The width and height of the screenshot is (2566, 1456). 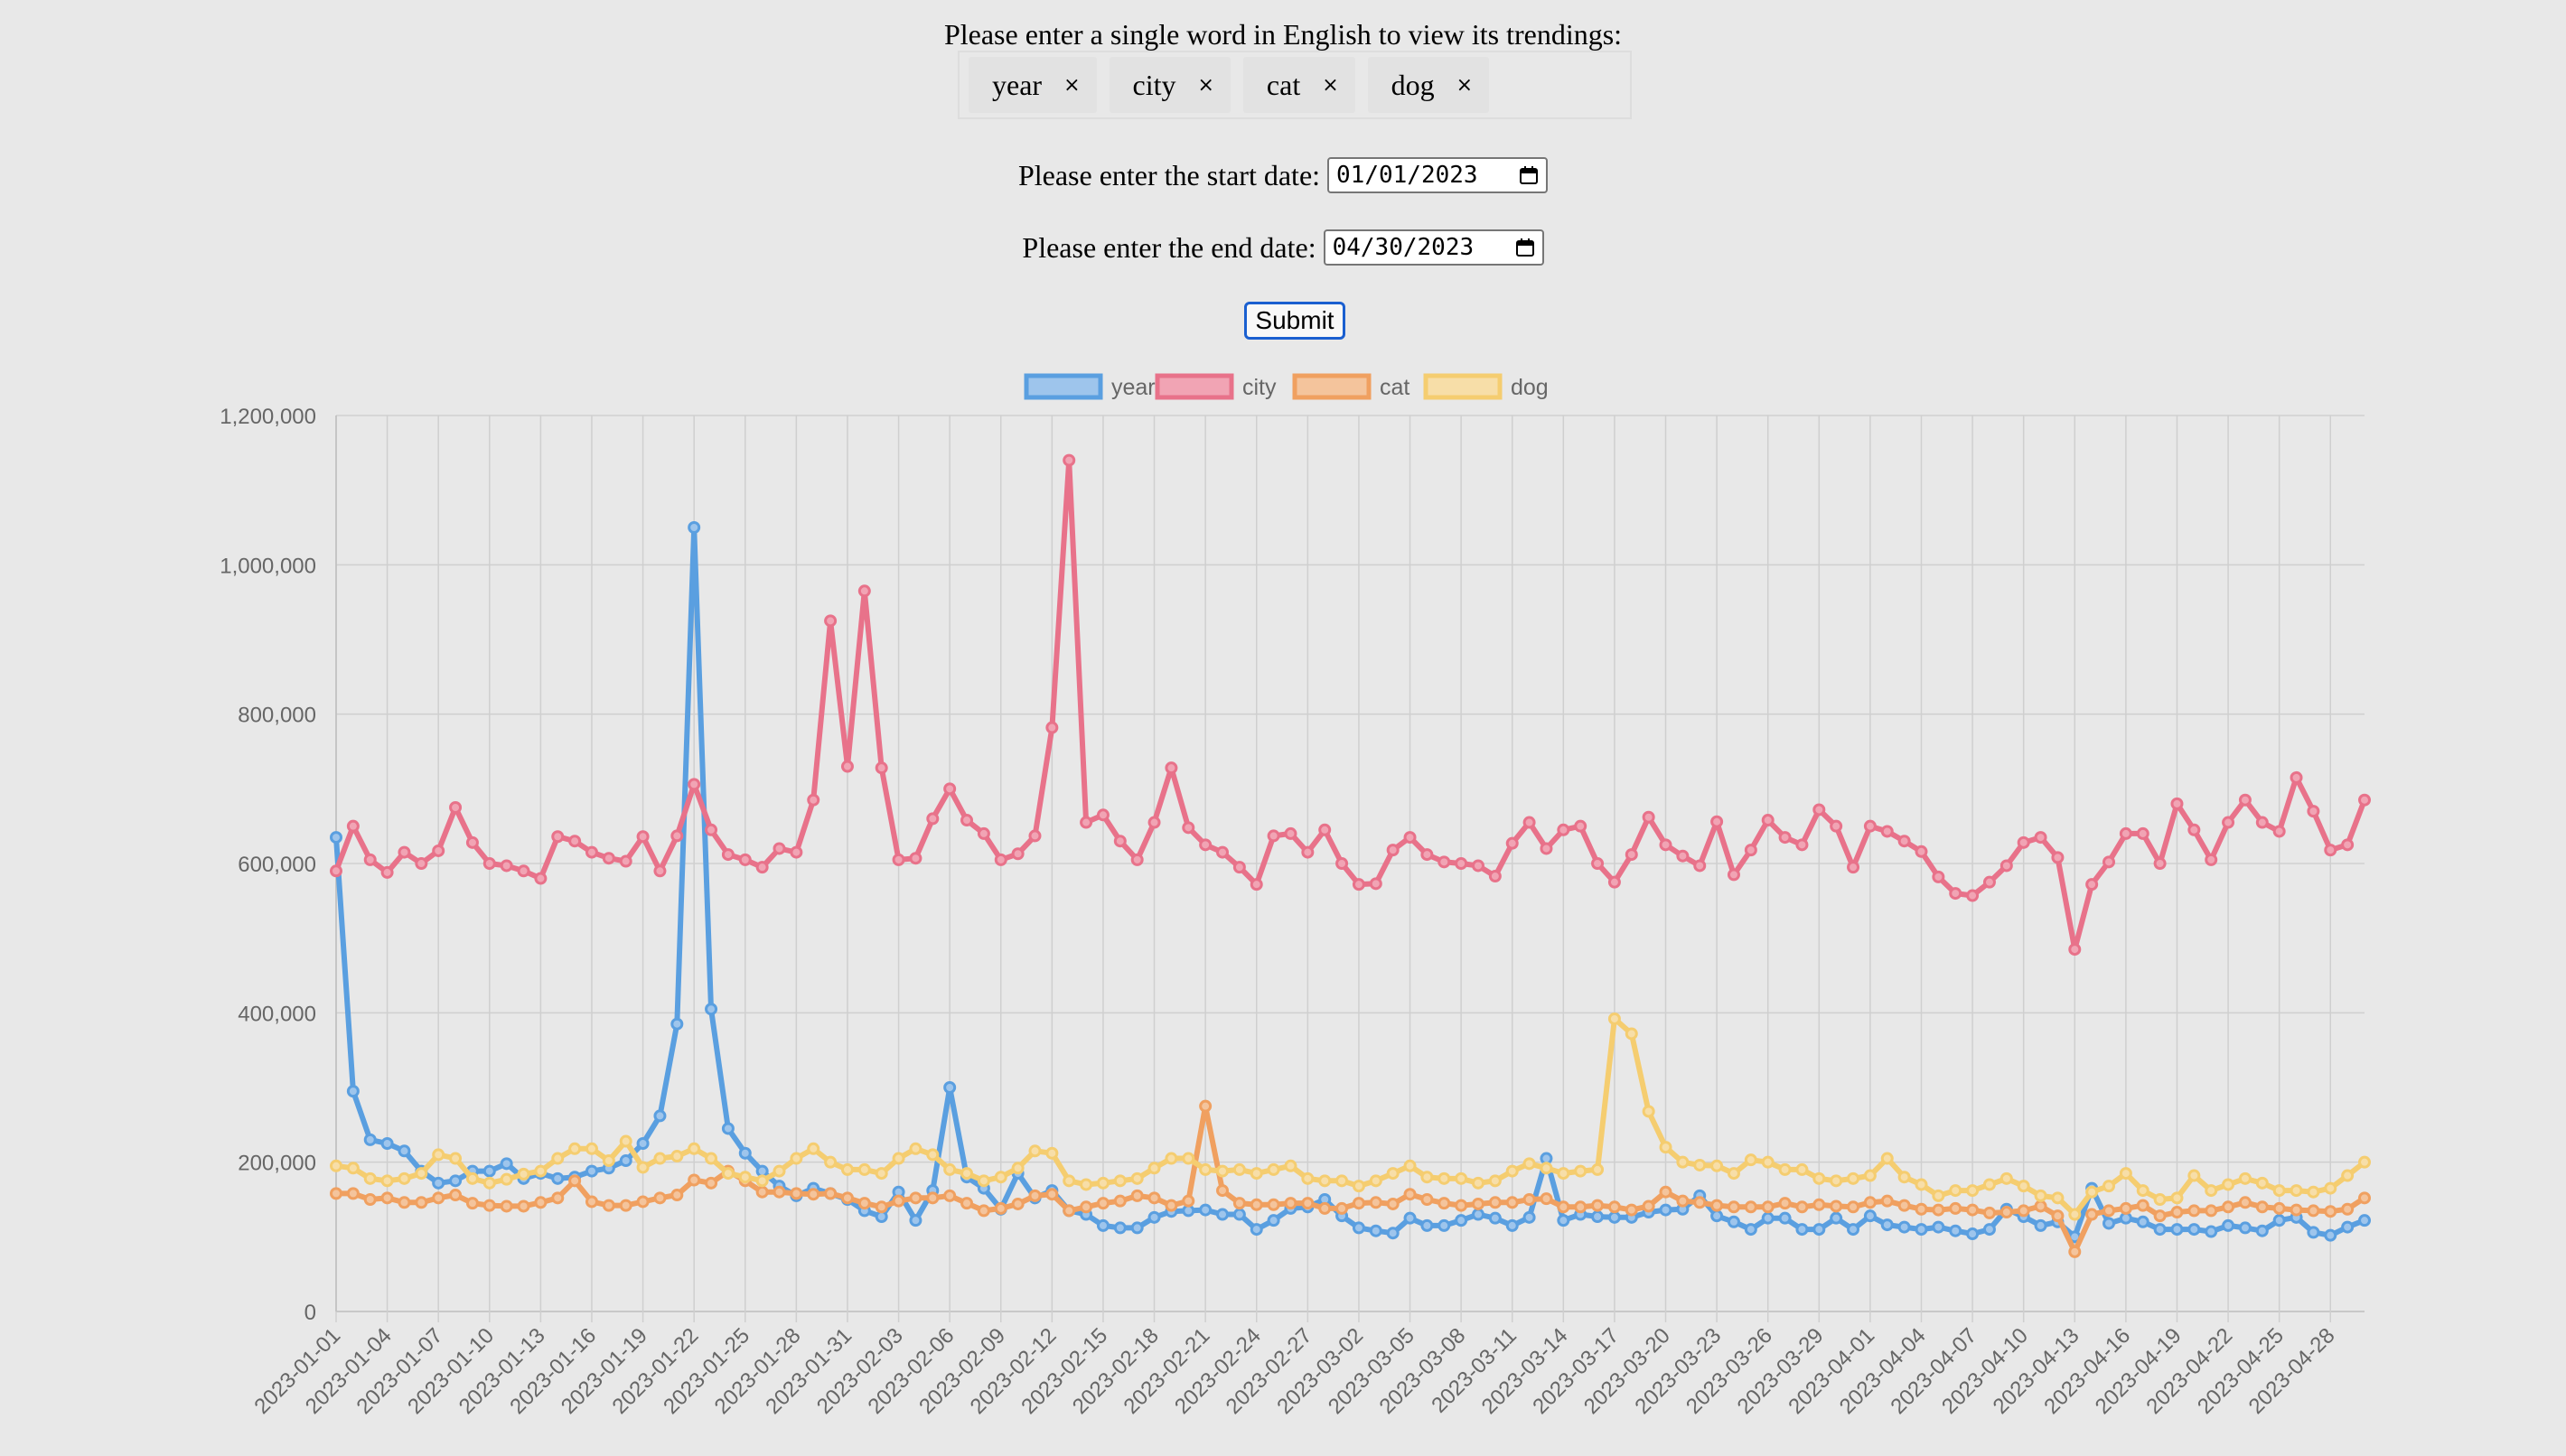 What do you see at coordinates (1294, 321) in the screenshot?
I see `submit-button: Submit` at bounding box center [1294, 321].